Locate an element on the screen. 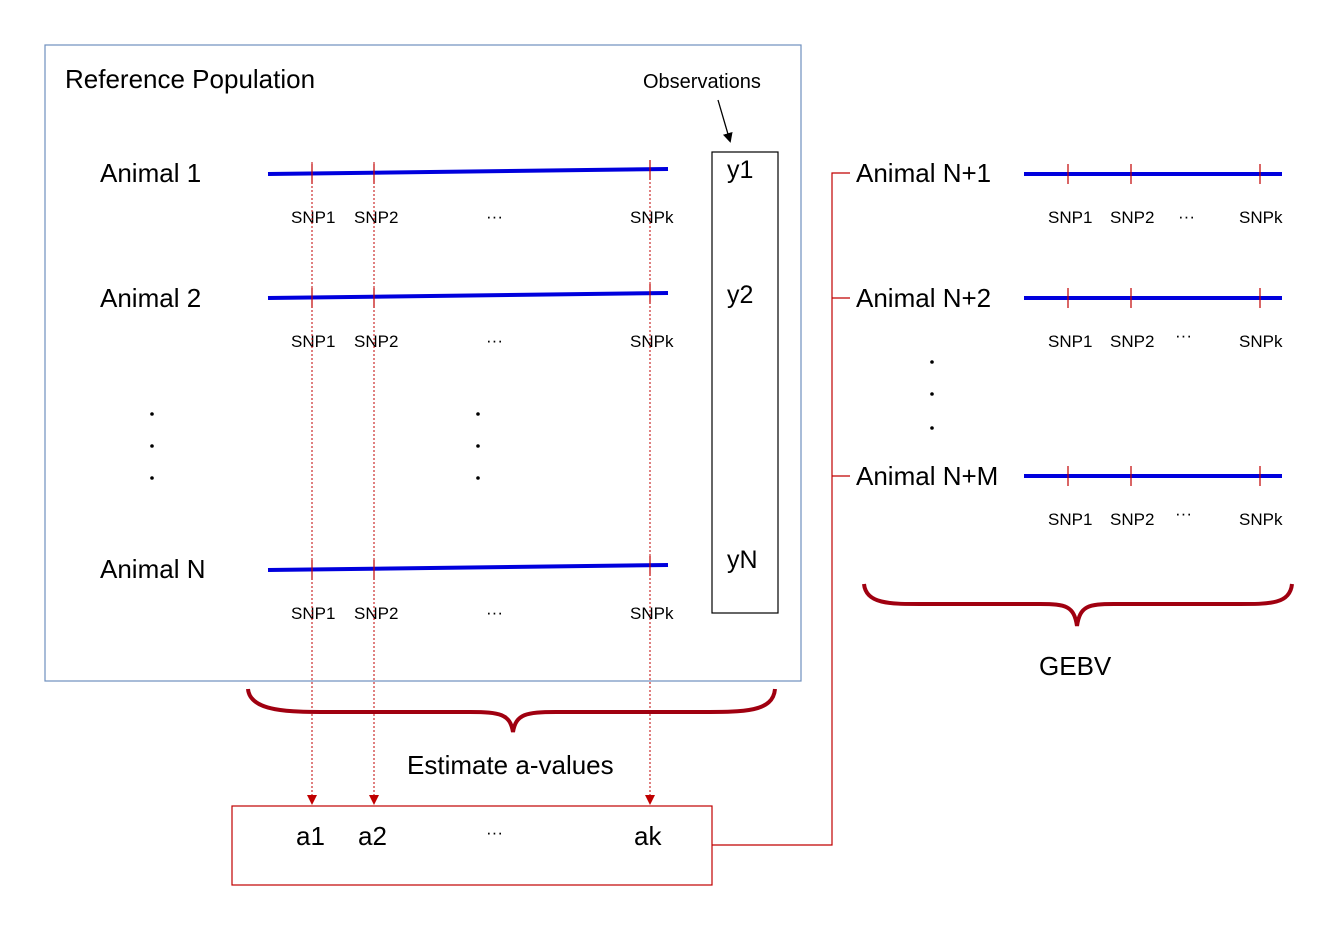 This screenshot has width=1321, height=934. animal-nm-label: Animal N+M is located at coordinates (927, 476).